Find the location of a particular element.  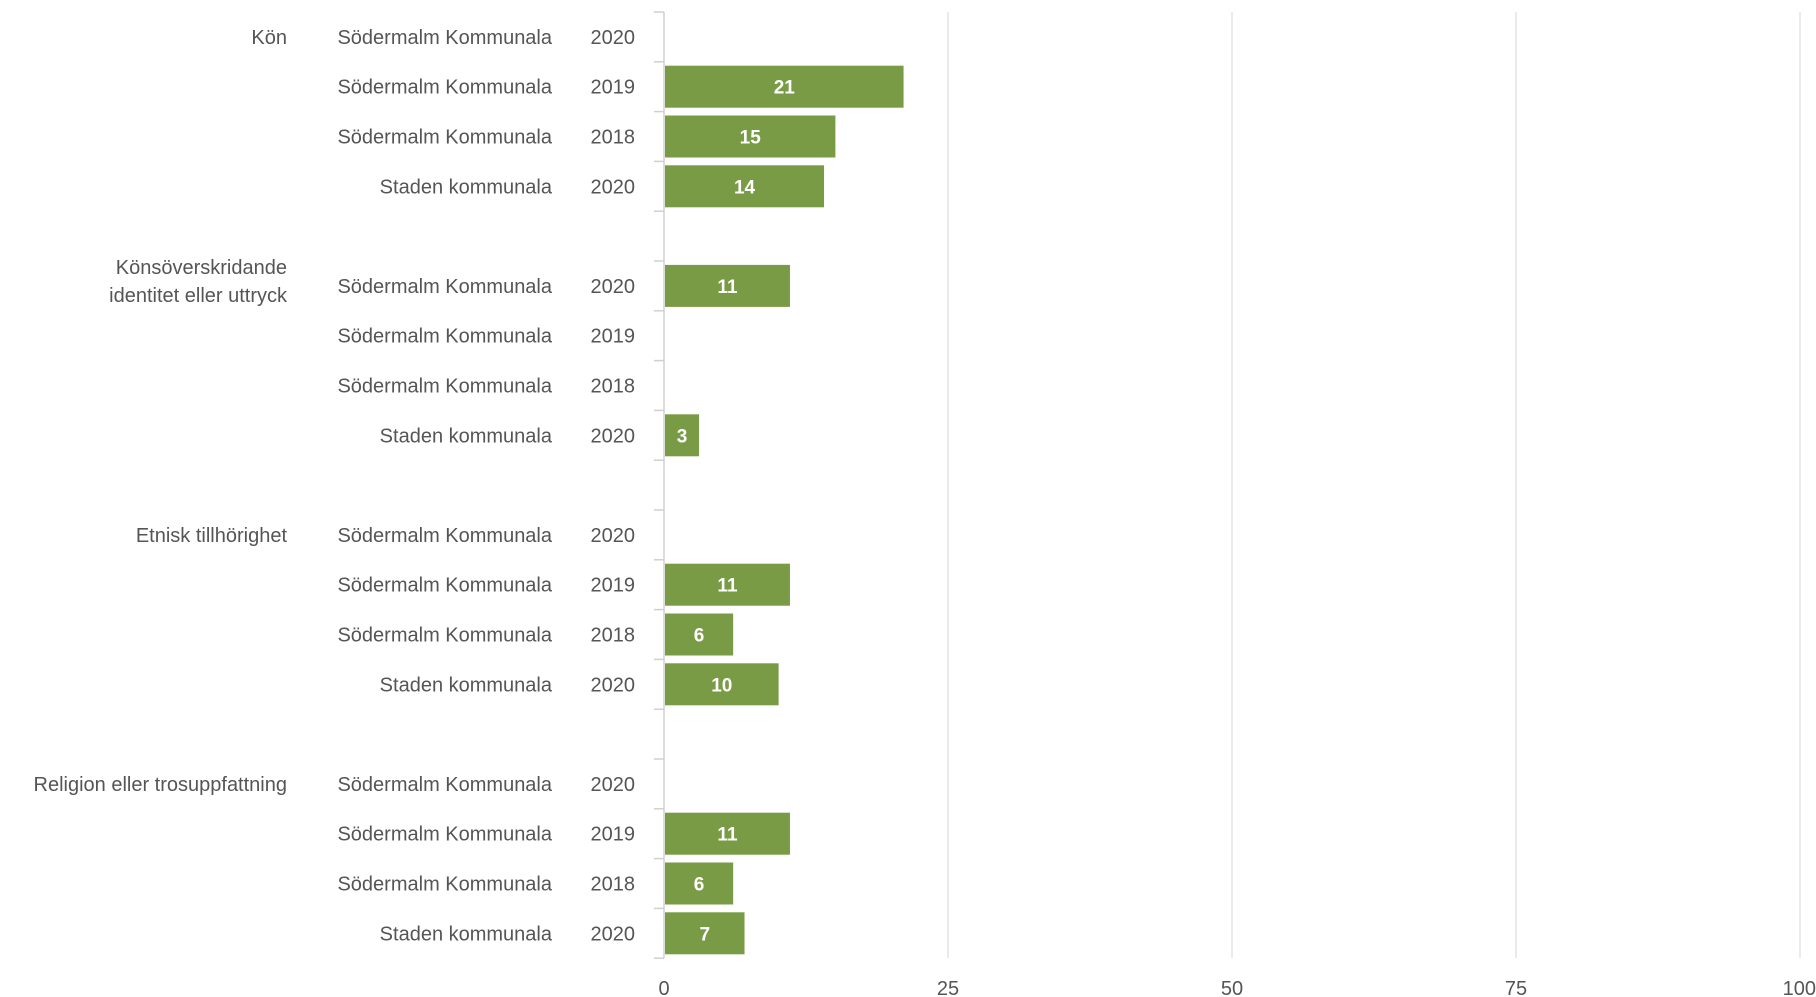

bar-data-label: 21 is located at coordinates (785, 88).